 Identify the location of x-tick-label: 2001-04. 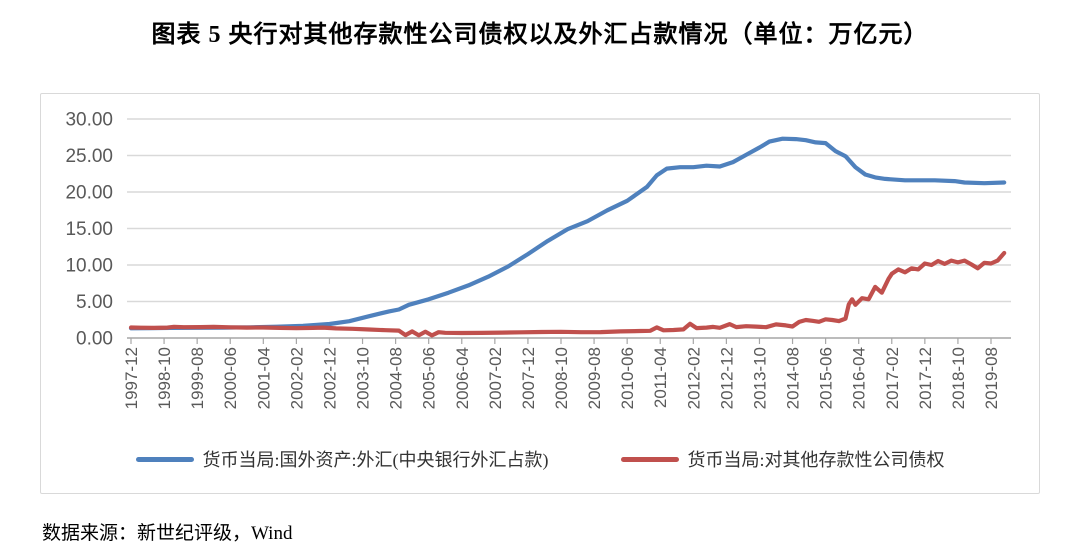
(263, 378).